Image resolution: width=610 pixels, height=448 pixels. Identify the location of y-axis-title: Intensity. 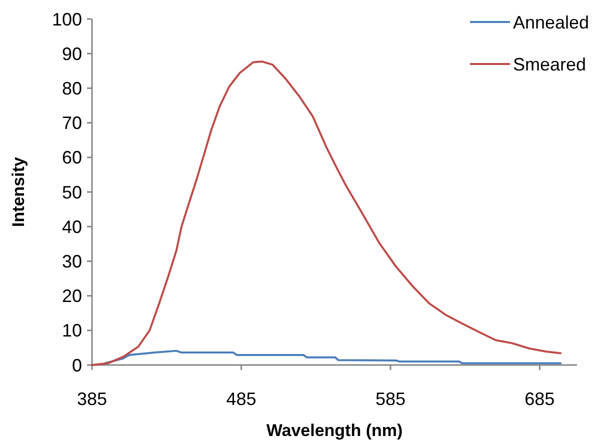
(18, 191).